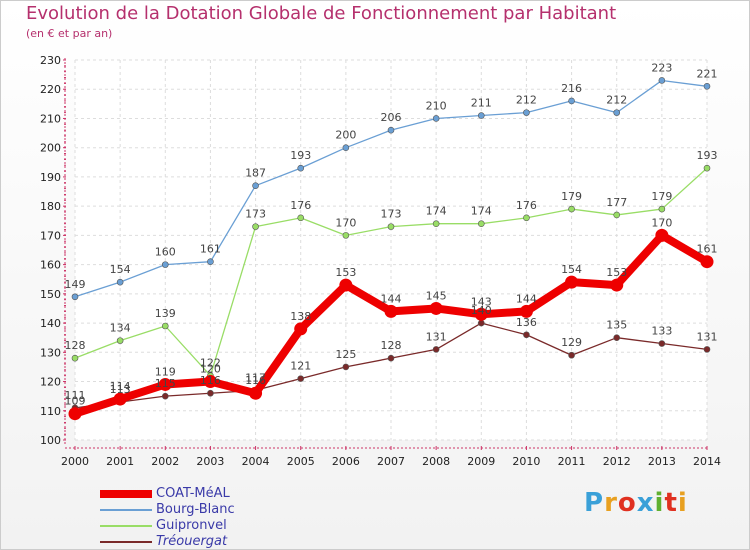 This screenshot has height=550, width=750. Describe the element at coordinates (301, 461) in the screenshot. I see `x-tick-label: 2005` at that location.